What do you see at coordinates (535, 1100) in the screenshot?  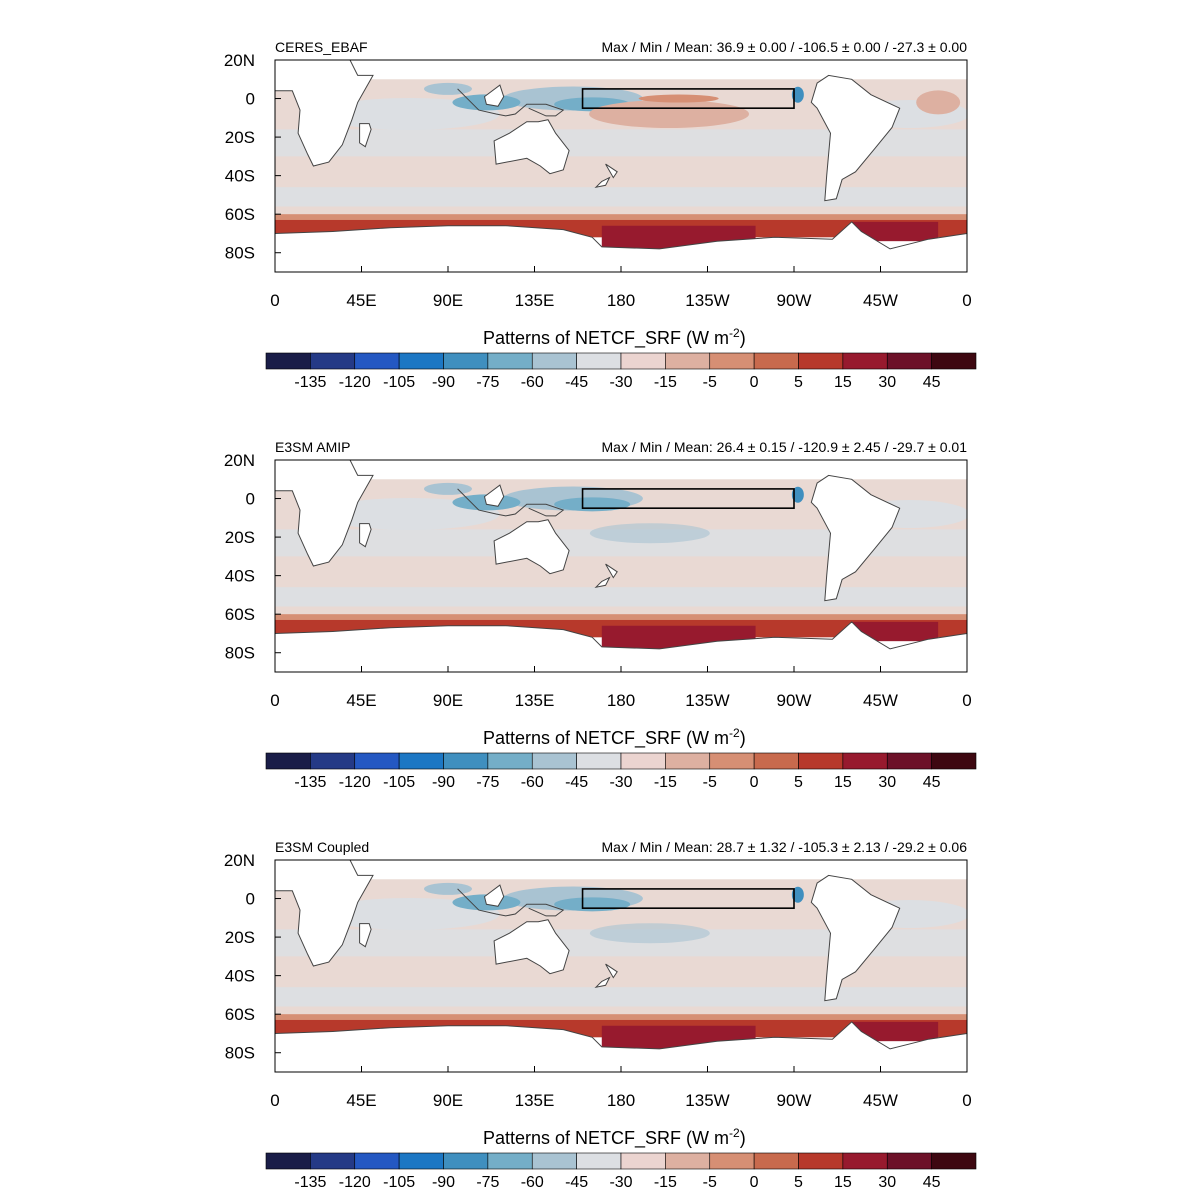 I see `lon-label: 135E` at bounding box center [535, 1100].